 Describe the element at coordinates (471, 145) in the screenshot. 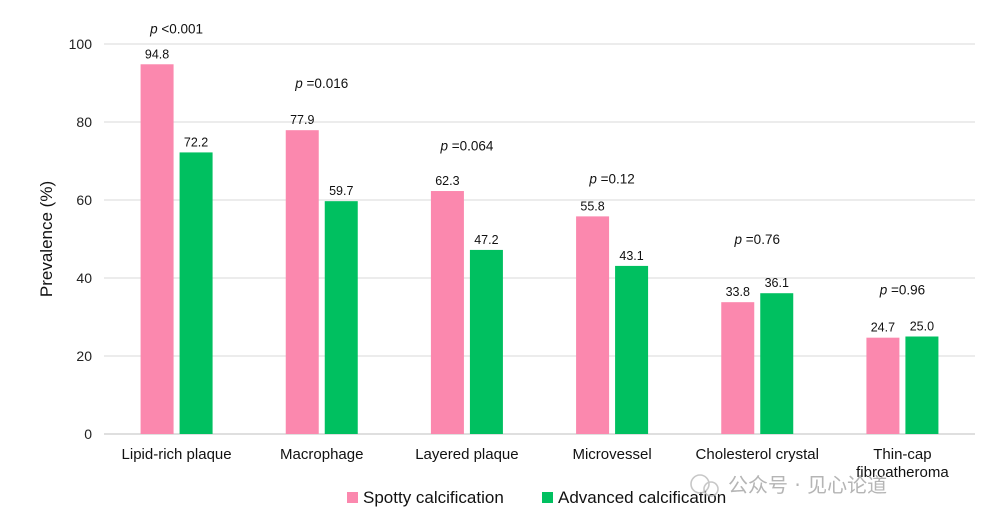

I see `p-value-text: =0.064` at that location.